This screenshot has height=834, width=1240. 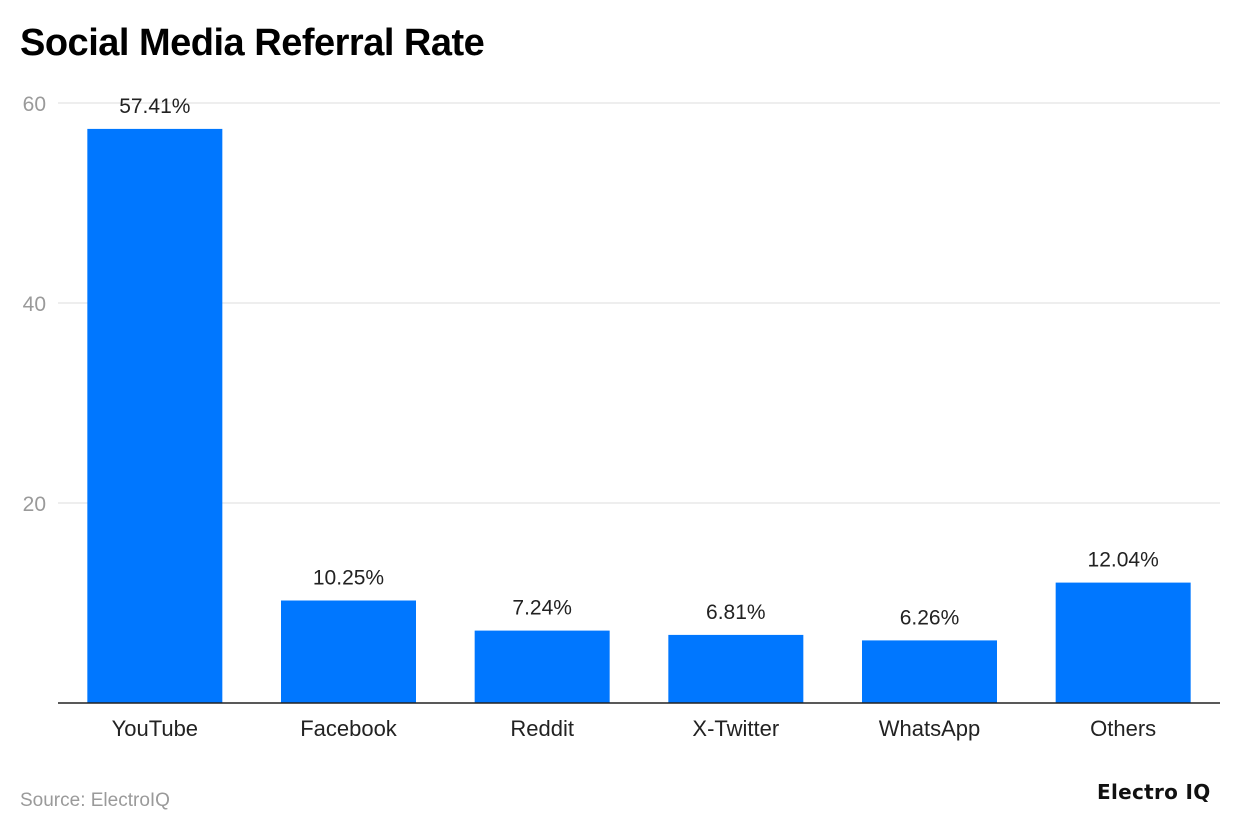 I want to click on x-tick-label: Reddit, so click(x=542, y=728).